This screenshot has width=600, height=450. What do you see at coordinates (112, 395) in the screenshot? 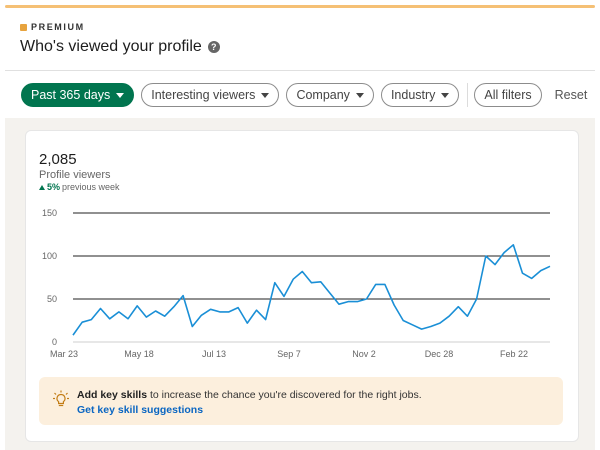
I see `tip-bold-text: Add key skills` at bounding box center [112, 395].